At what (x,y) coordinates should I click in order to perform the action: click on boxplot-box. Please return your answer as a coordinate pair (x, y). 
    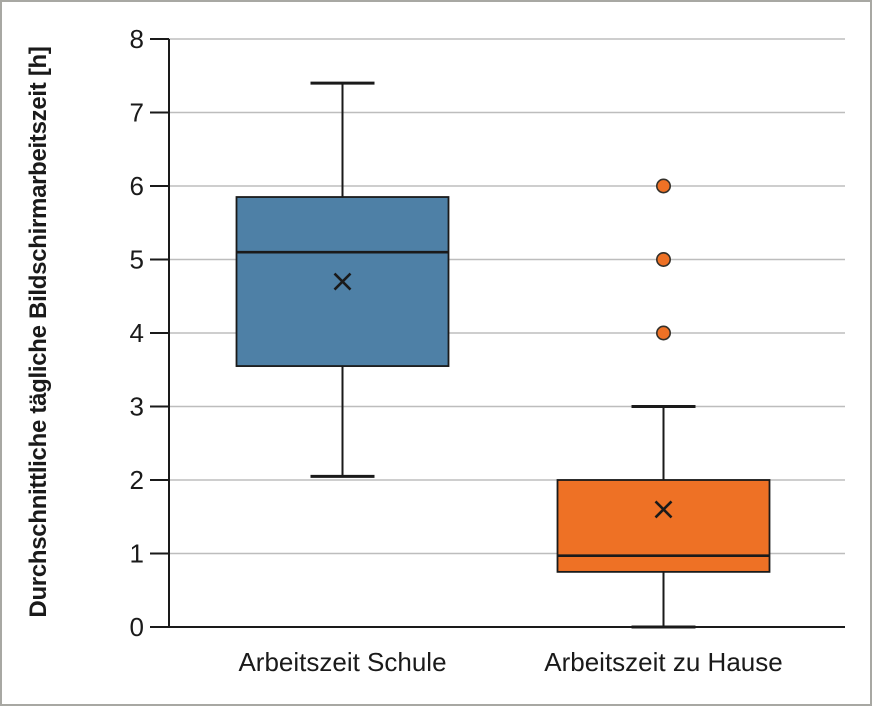
    Looking at the image, I should click on (663, 526).